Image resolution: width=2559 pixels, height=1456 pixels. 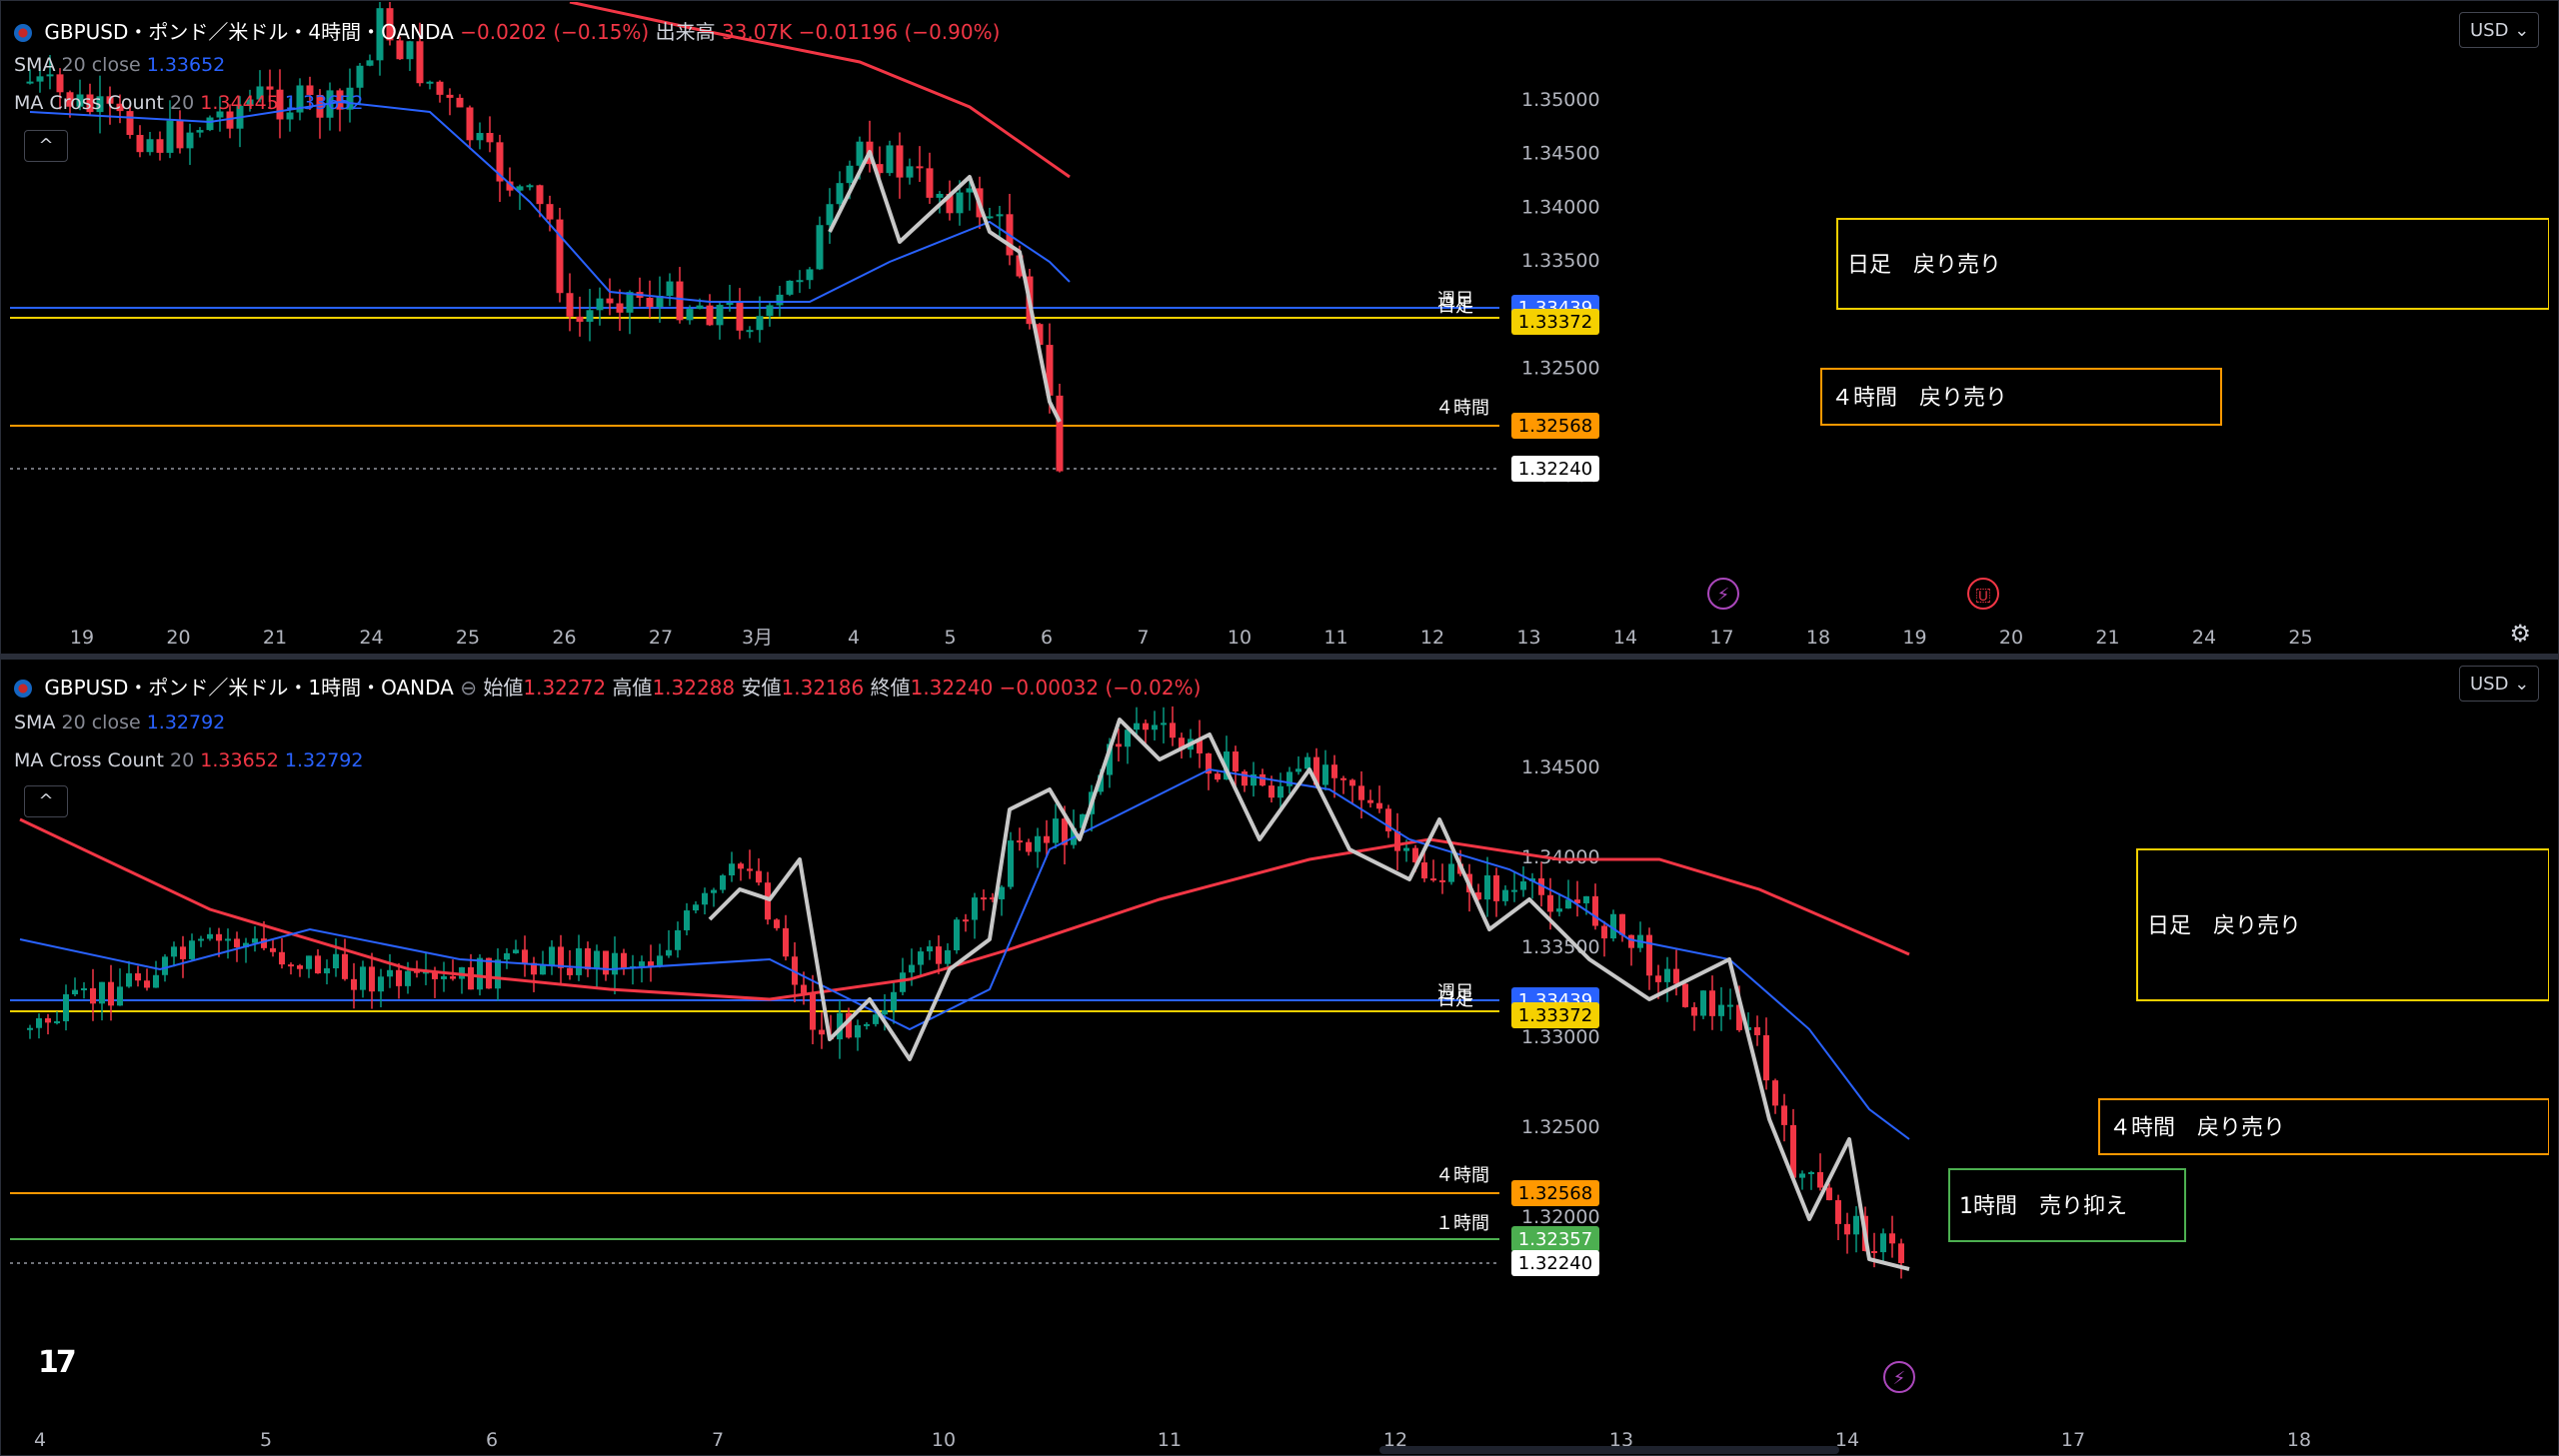 What do you see at coordinates (550, 201) in the screenshot?
I see `sma-line` at bounding box center [550, 201].